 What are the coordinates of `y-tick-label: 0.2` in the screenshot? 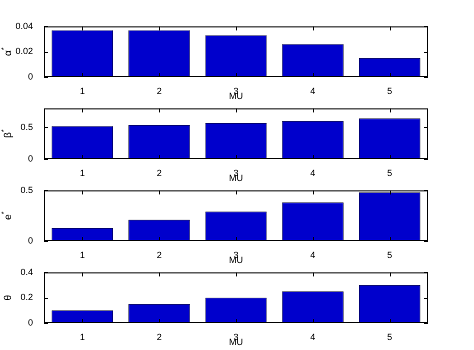 It's located at (26, 297).